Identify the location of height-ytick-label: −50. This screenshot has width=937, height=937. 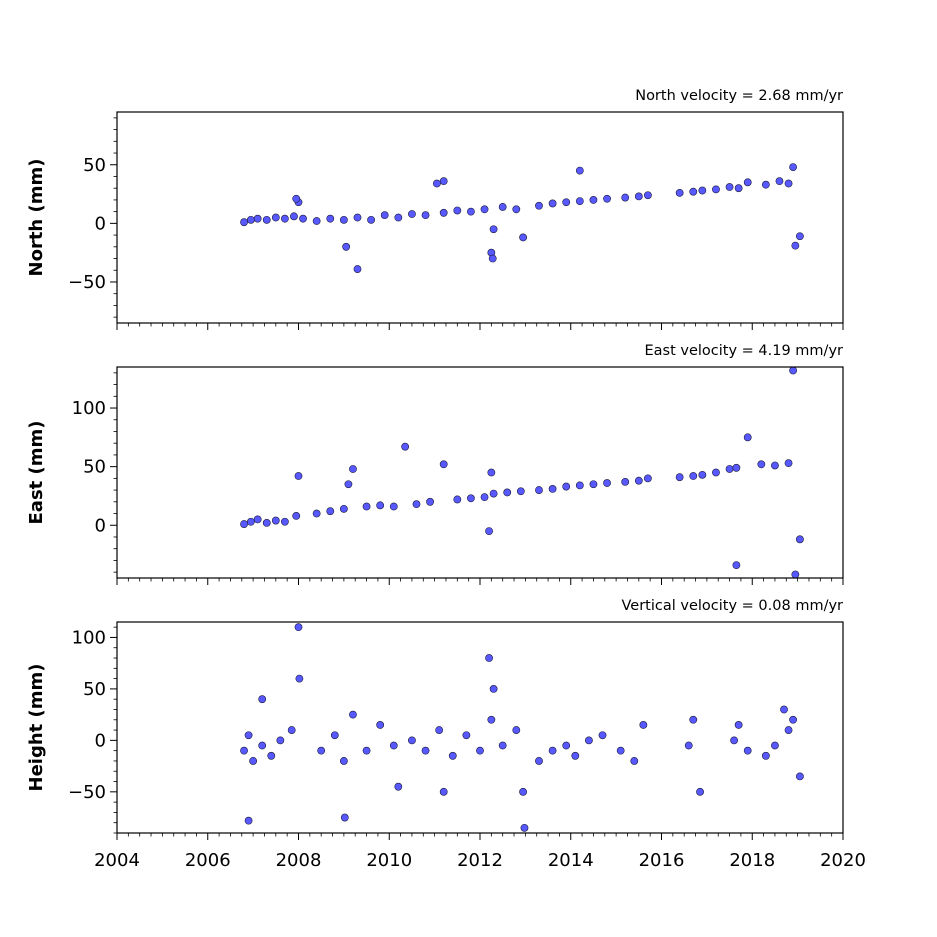
(87, 792).